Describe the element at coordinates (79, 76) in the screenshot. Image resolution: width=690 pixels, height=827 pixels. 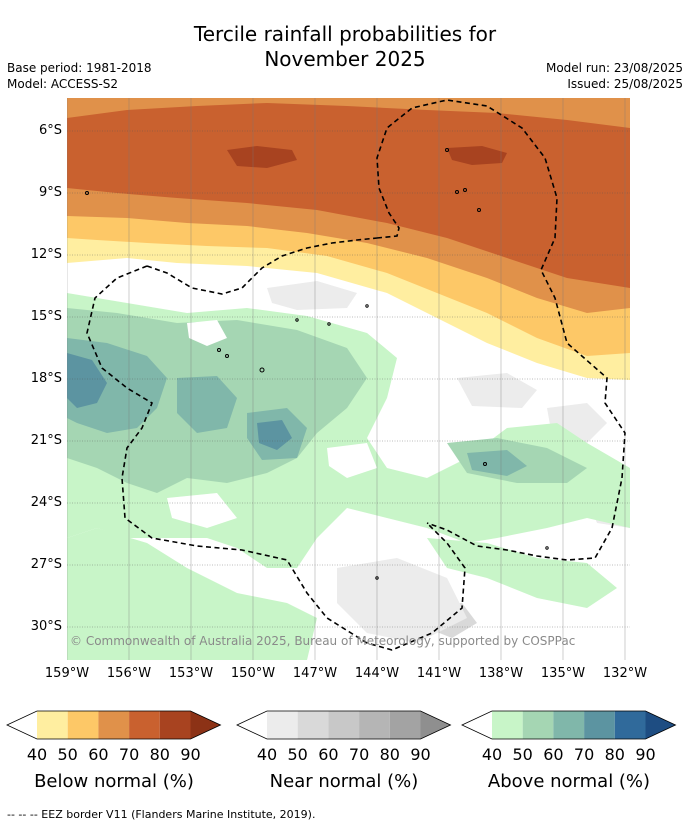
I see `model-info: Base period: 1981-2018 Model: ACCESS-S2` at that location.